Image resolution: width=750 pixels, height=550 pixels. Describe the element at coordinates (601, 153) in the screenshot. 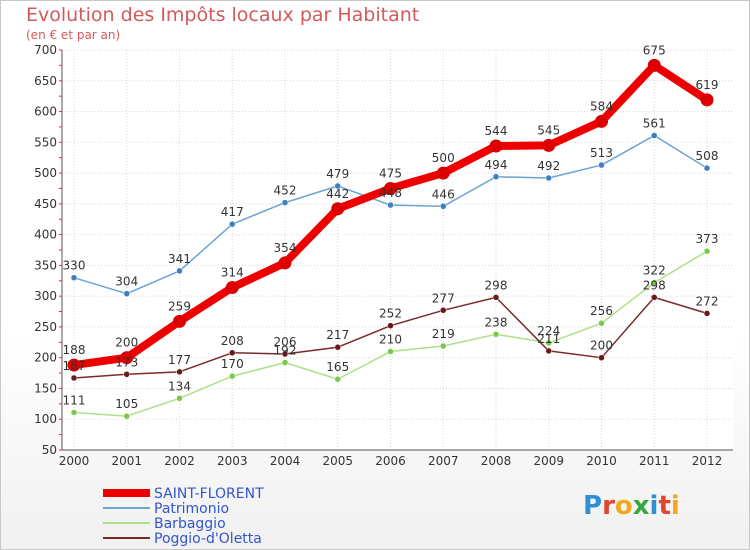

I see `data-label: 513` at that location.